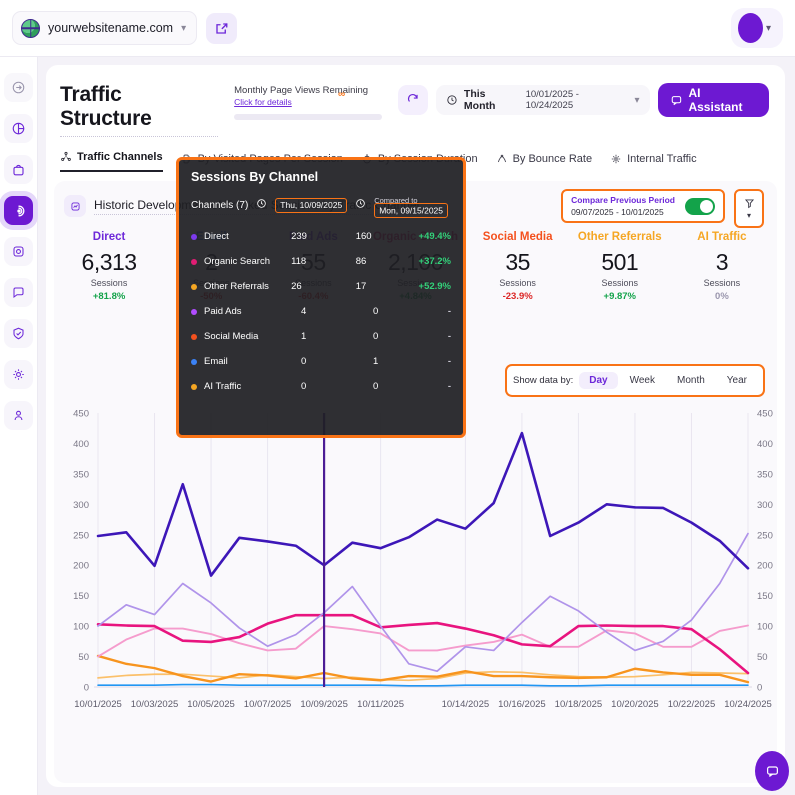 The height and width of the screenshot is (795, 795). Describe the element at coordinates (18, 87) in the screenshot. I see `sidebar-item-logout` at that location.